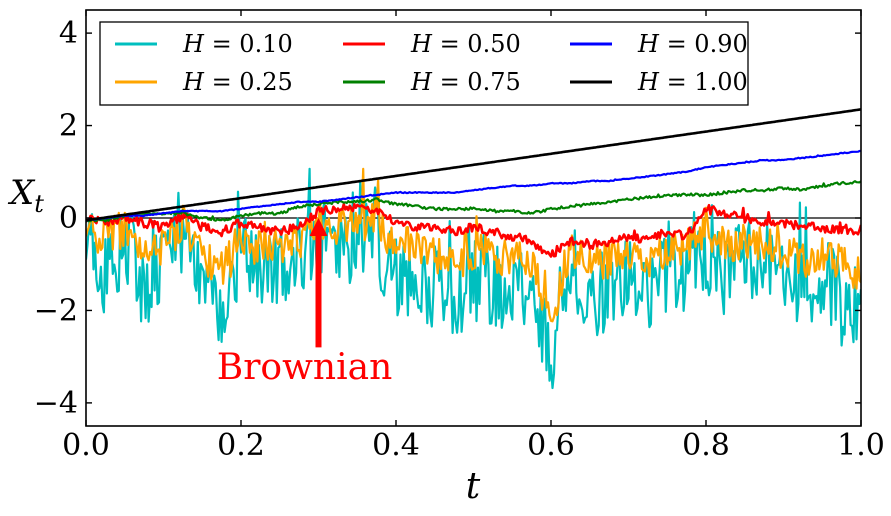 Image resolution: width=891 pixels, height=516 pixels. Describe the element at coordinates (68, 218) in the screenshot. I see `y-tick-label: 0` at that location.